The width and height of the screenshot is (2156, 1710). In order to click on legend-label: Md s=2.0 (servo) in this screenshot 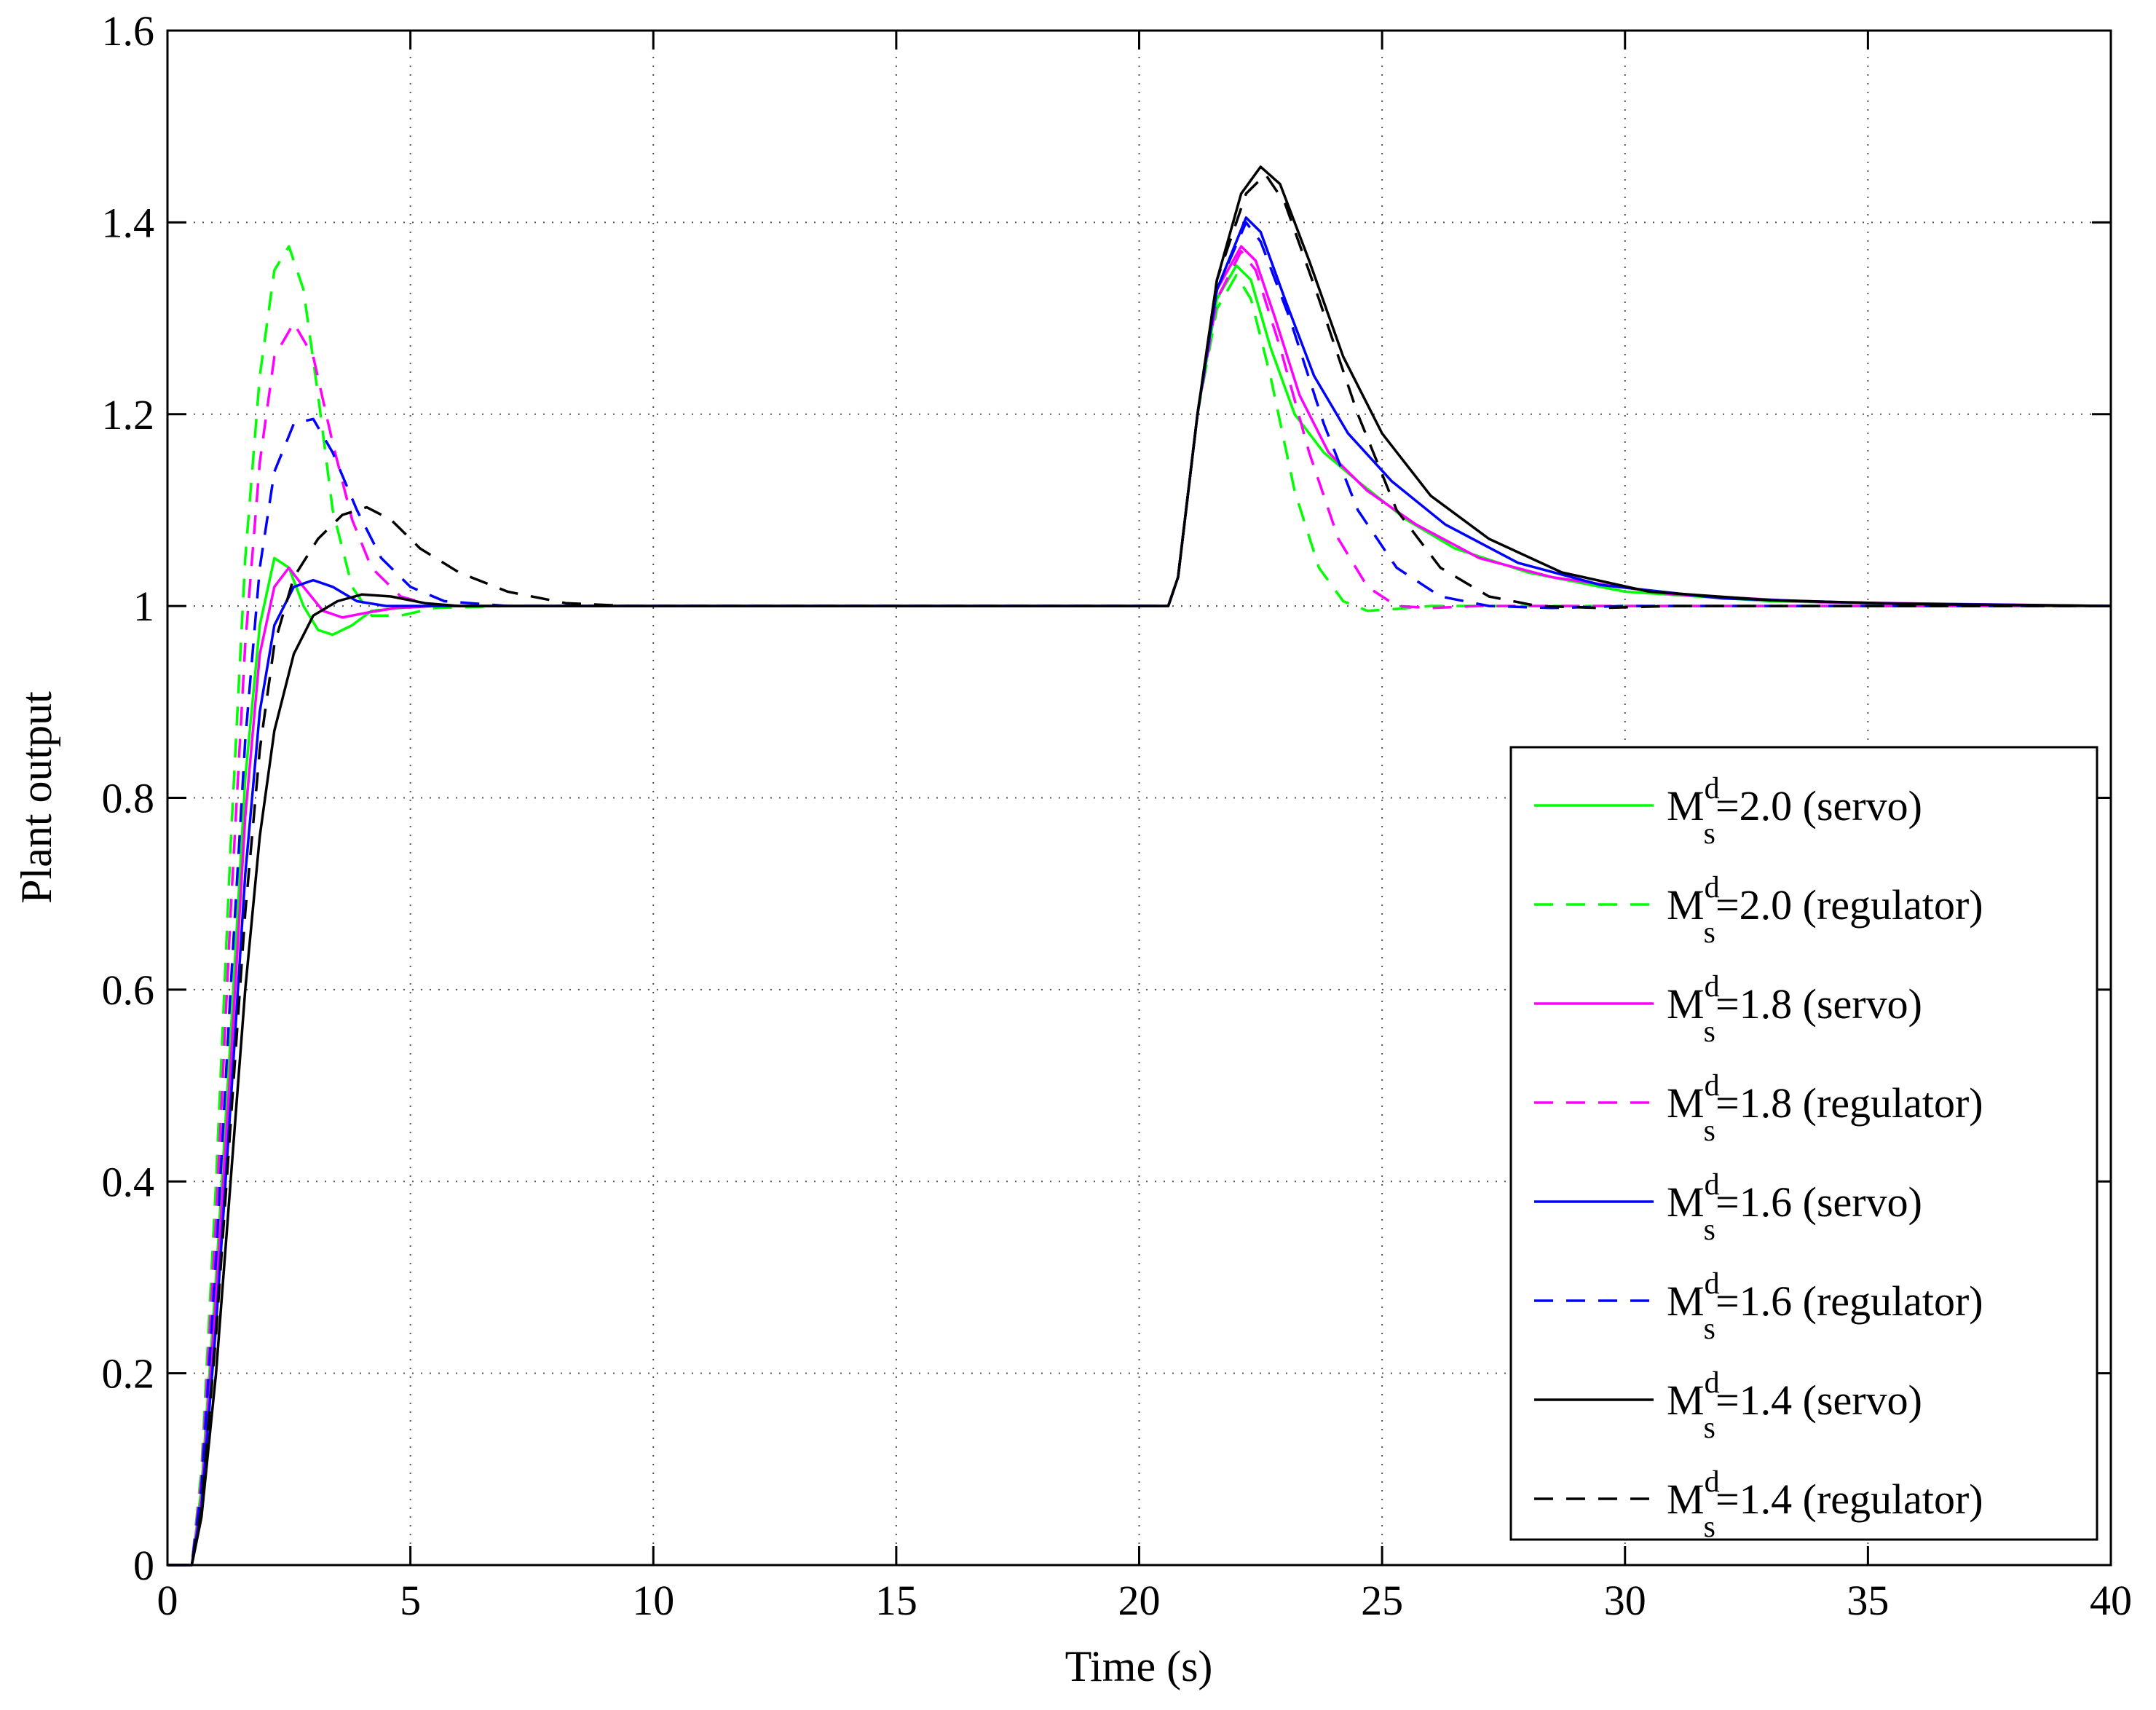, I will do `click(1795, 811)`.